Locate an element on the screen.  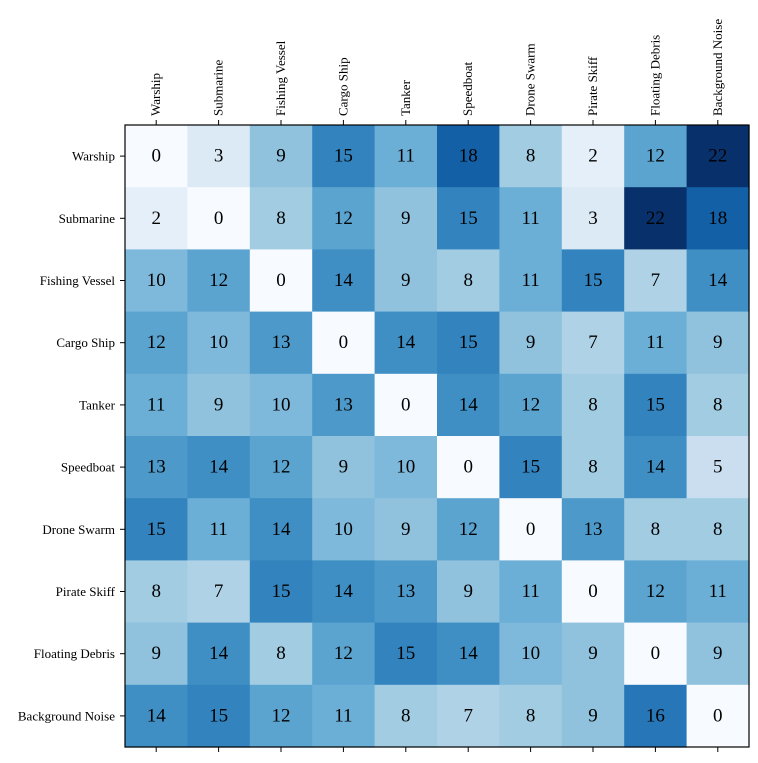
x-axis-tick-label: Speedboat is located at coordinates (467, 88).